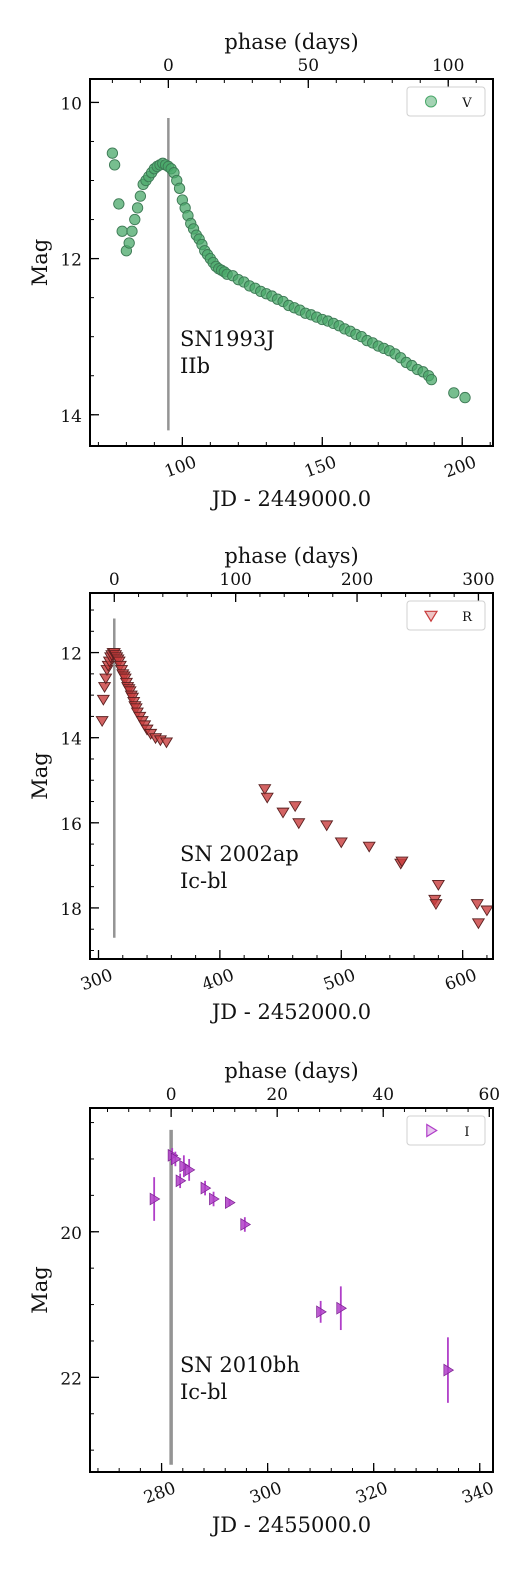 Image resolution: width=523 pixels, height=1569 pixels. What do you see at coordinates (180, 467) in the screenshot?
I see `x-tick-label: 100` at bounding box center [180, 467].